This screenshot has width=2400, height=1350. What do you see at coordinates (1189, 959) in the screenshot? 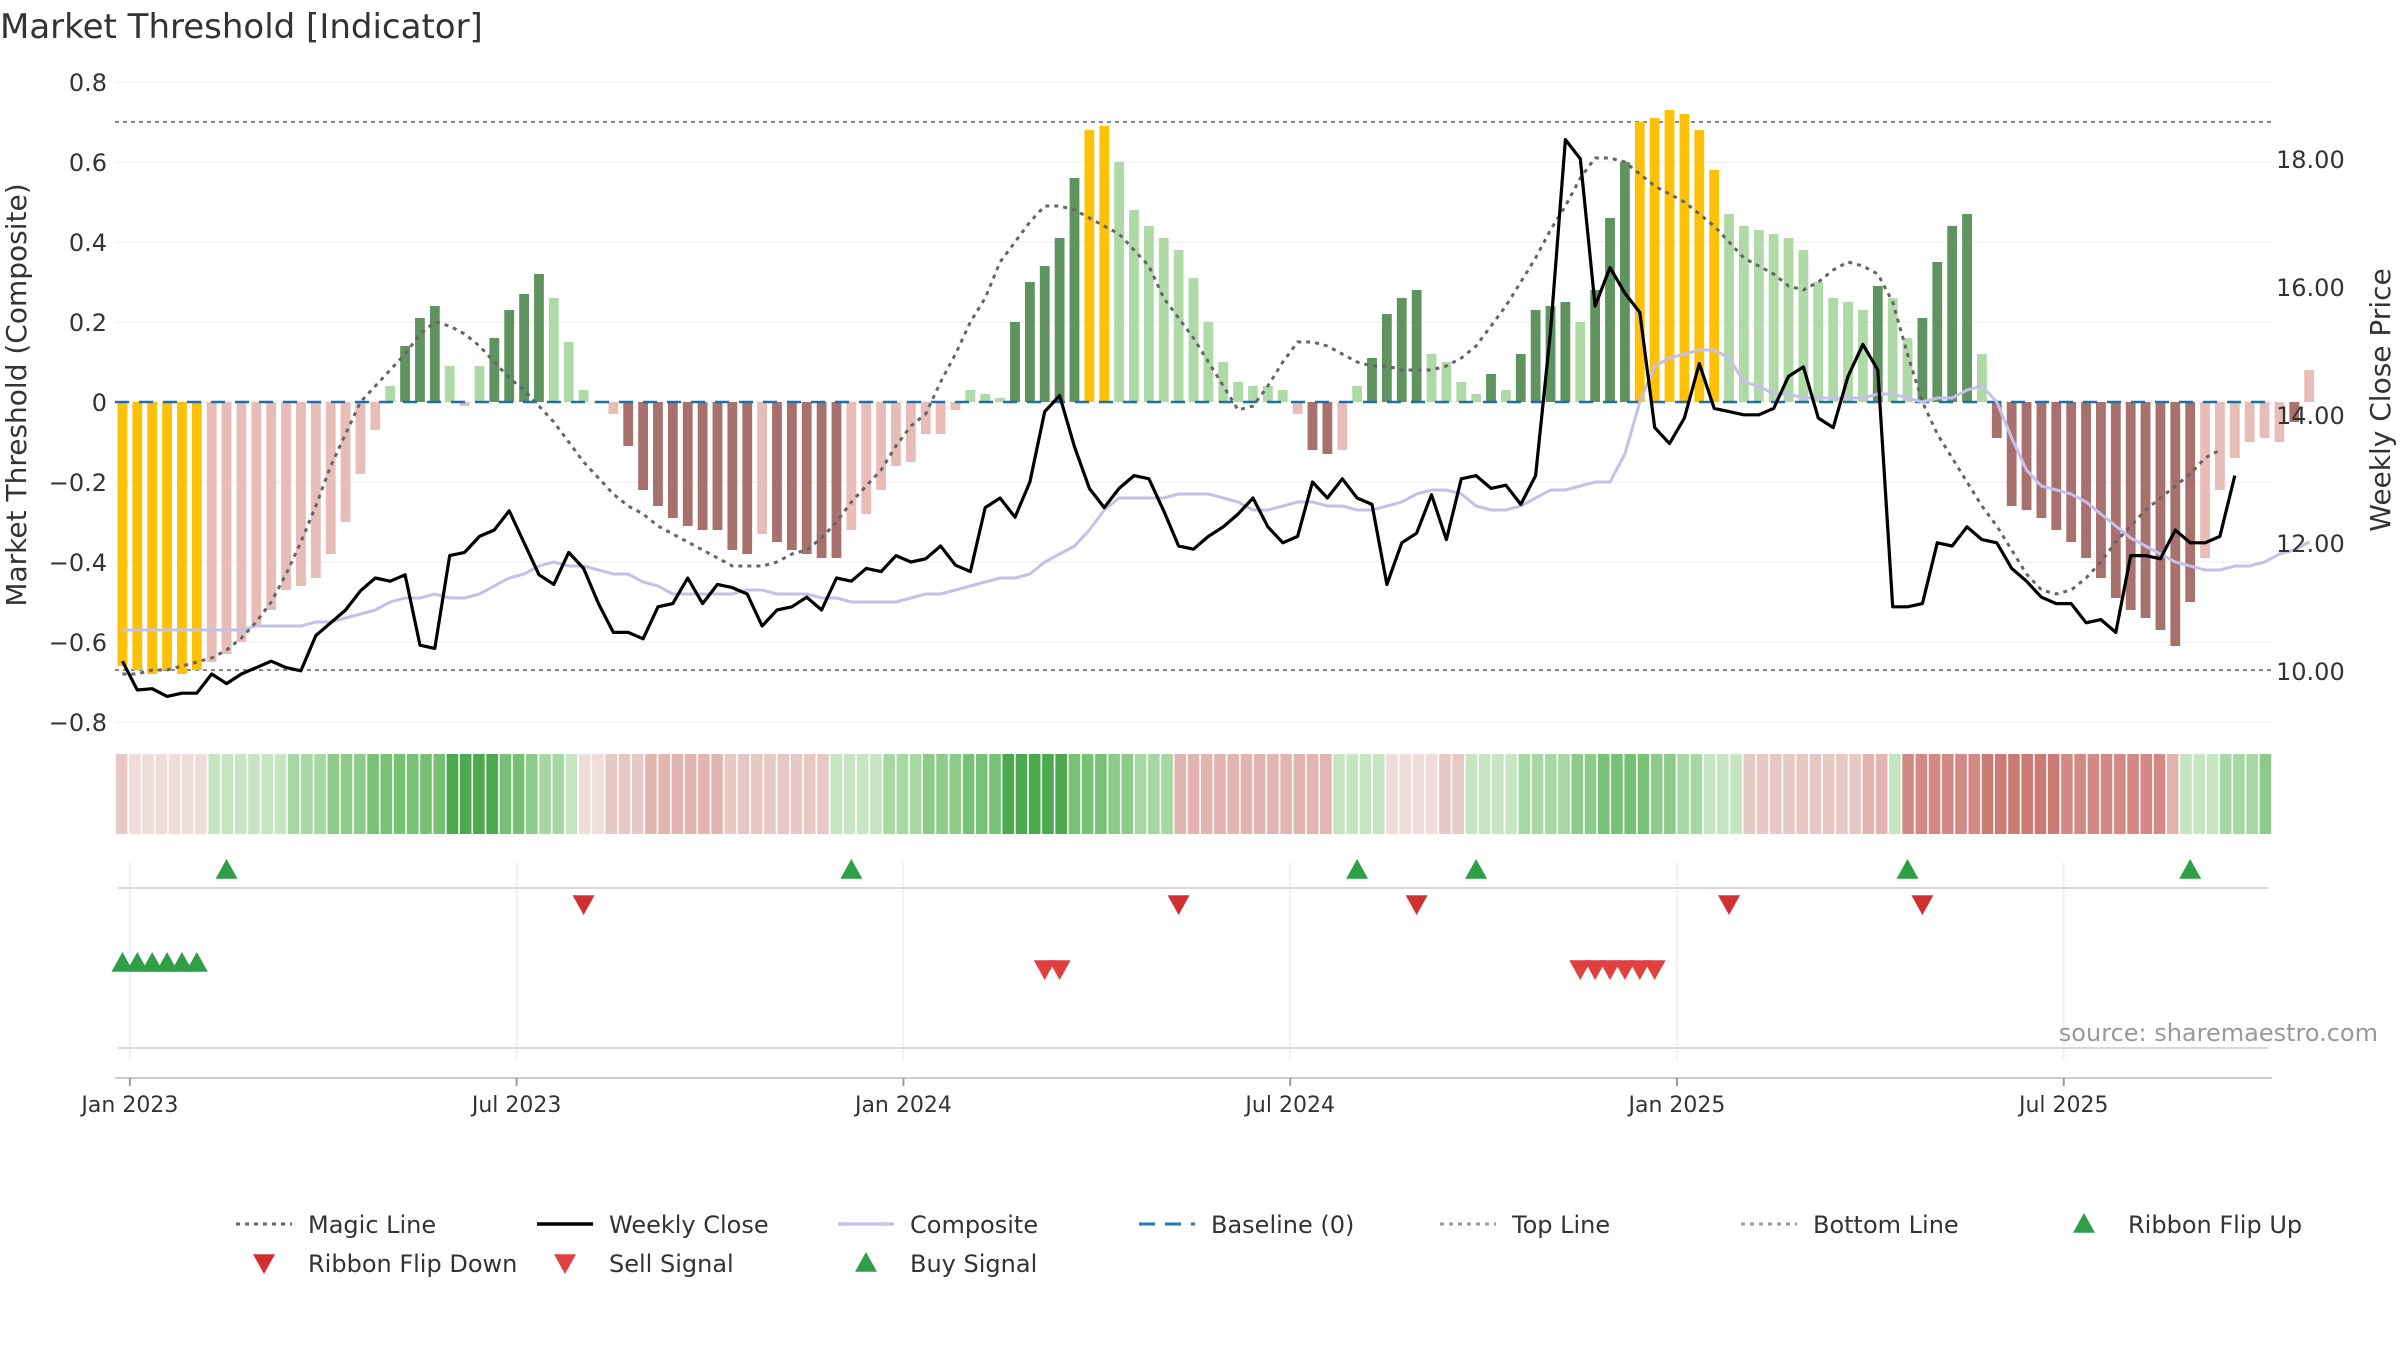
I see `signals-panel` at bounding box center [1189, 959].